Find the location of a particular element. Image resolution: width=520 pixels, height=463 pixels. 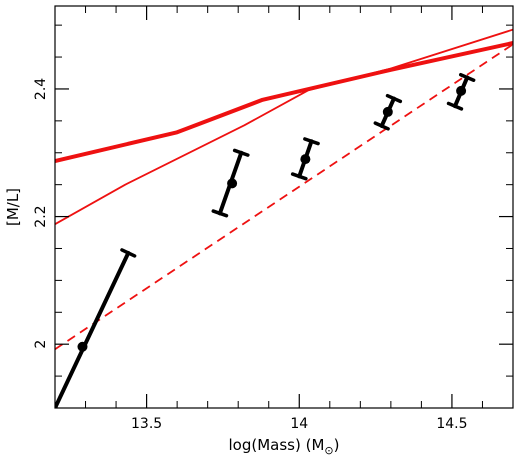

x-tick-label: 14 is located at coordinates (299, 424).